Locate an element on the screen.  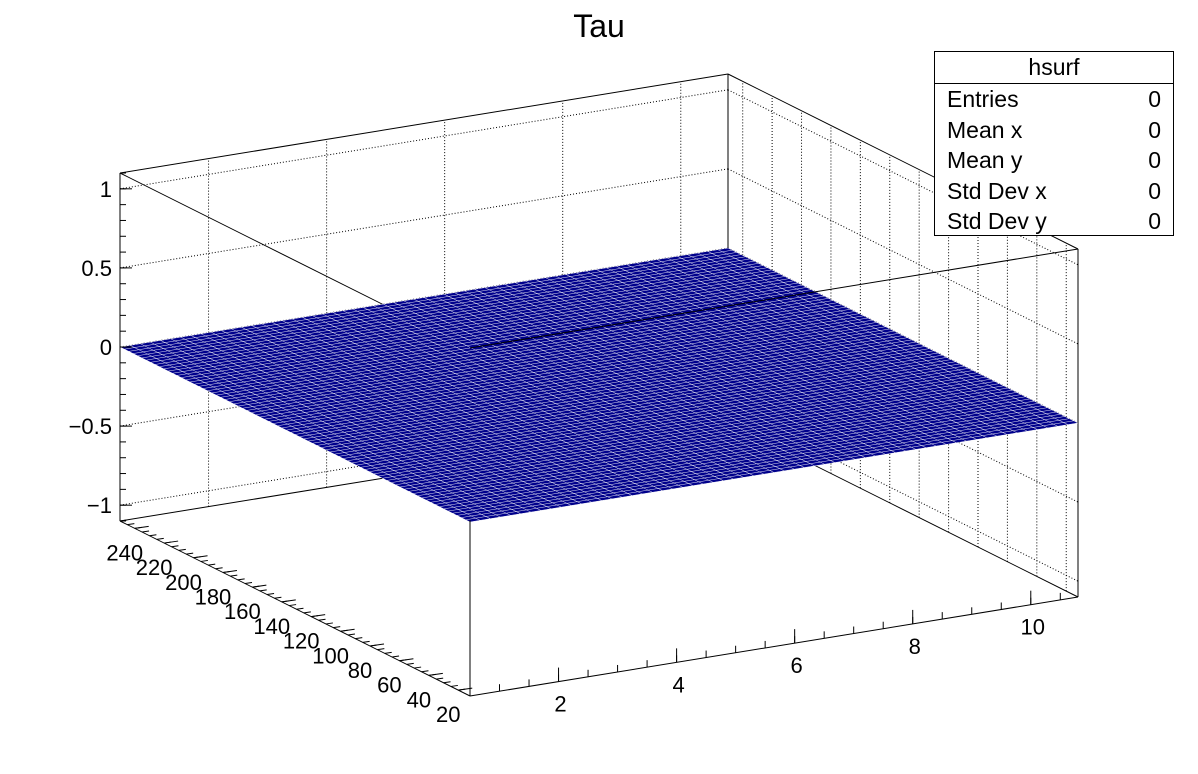
x-tick-label: 6 is located at coordinates (797, 665).